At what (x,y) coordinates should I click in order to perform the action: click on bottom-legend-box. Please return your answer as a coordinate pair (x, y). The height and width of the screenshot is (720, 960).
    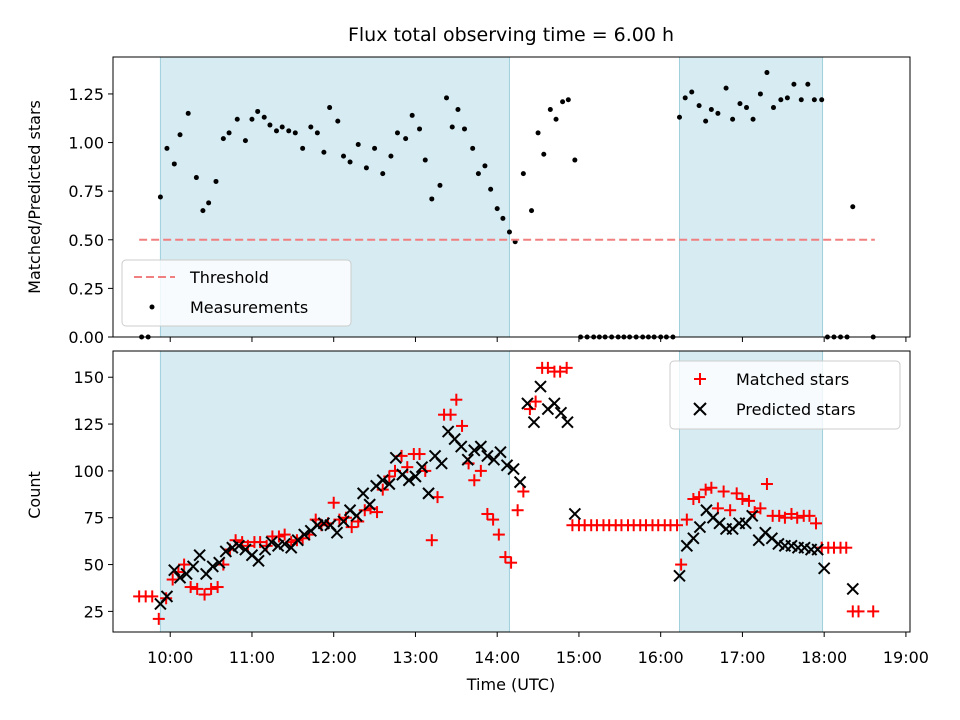
    Looking at the image, I should click on (785, 395).